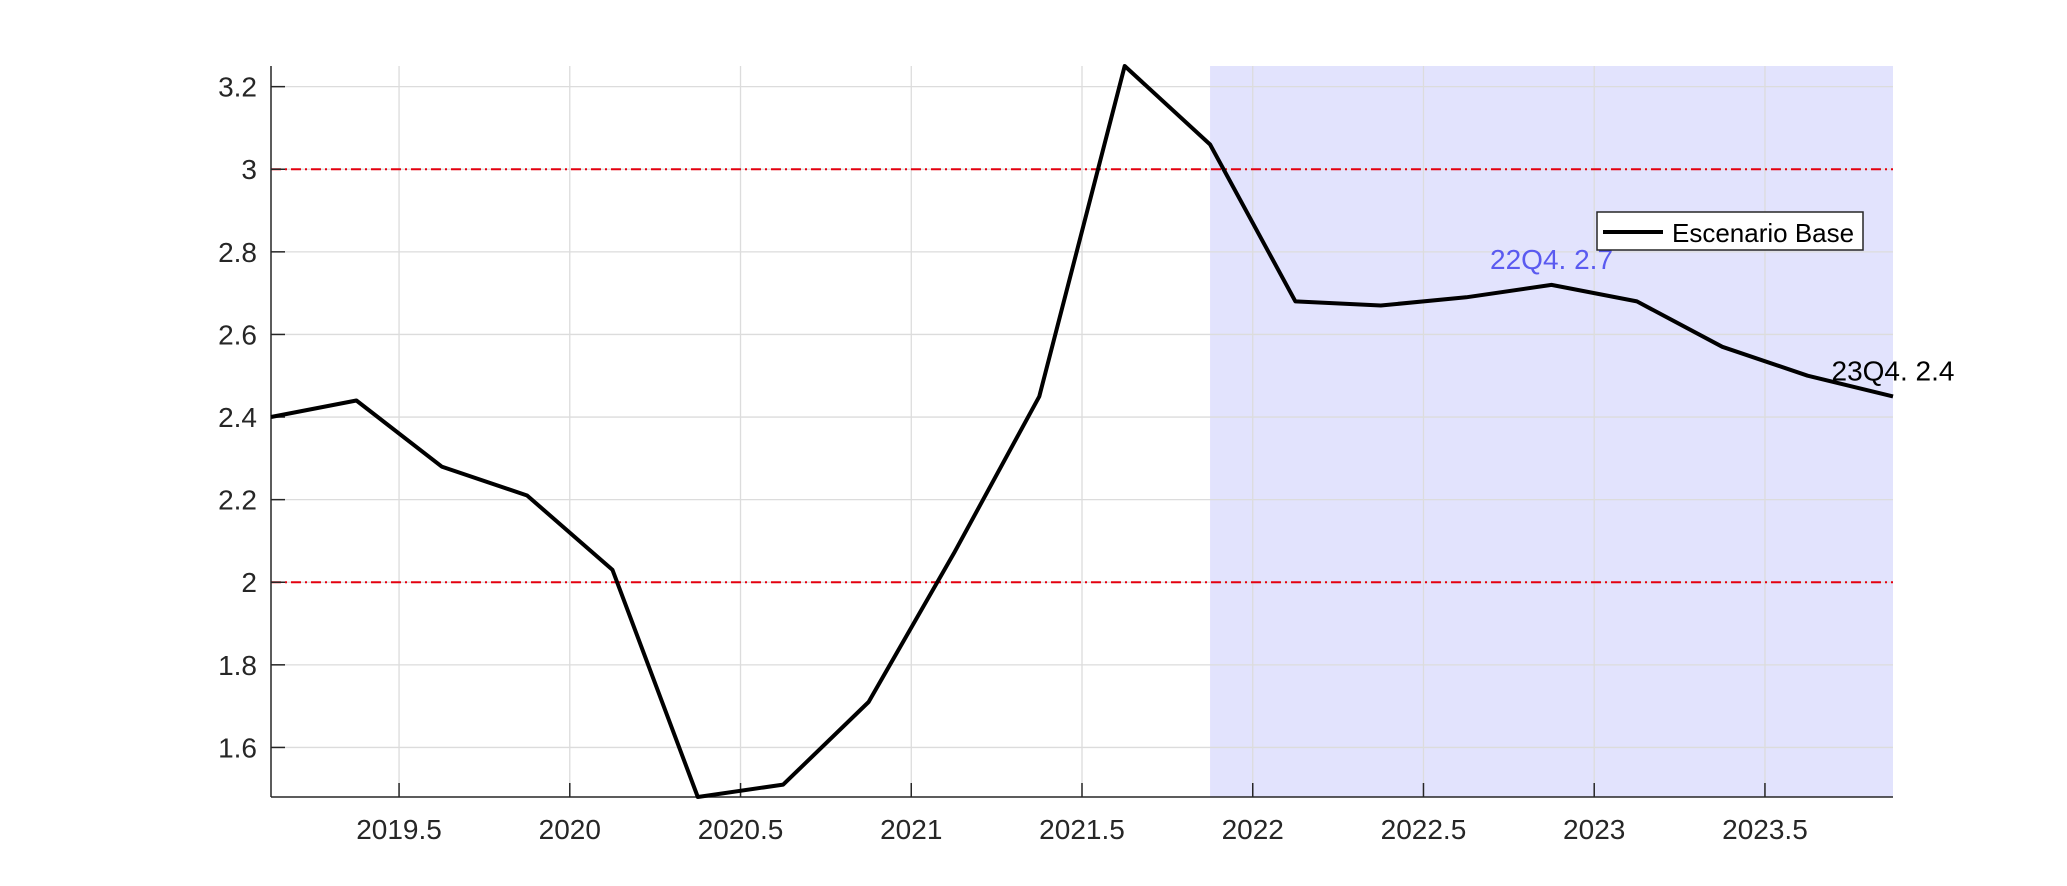  What do you see at coordinates (399, 829) in the screenshot?
I see `x-tick-label: 2019.5` at bounding box center [399, 829].